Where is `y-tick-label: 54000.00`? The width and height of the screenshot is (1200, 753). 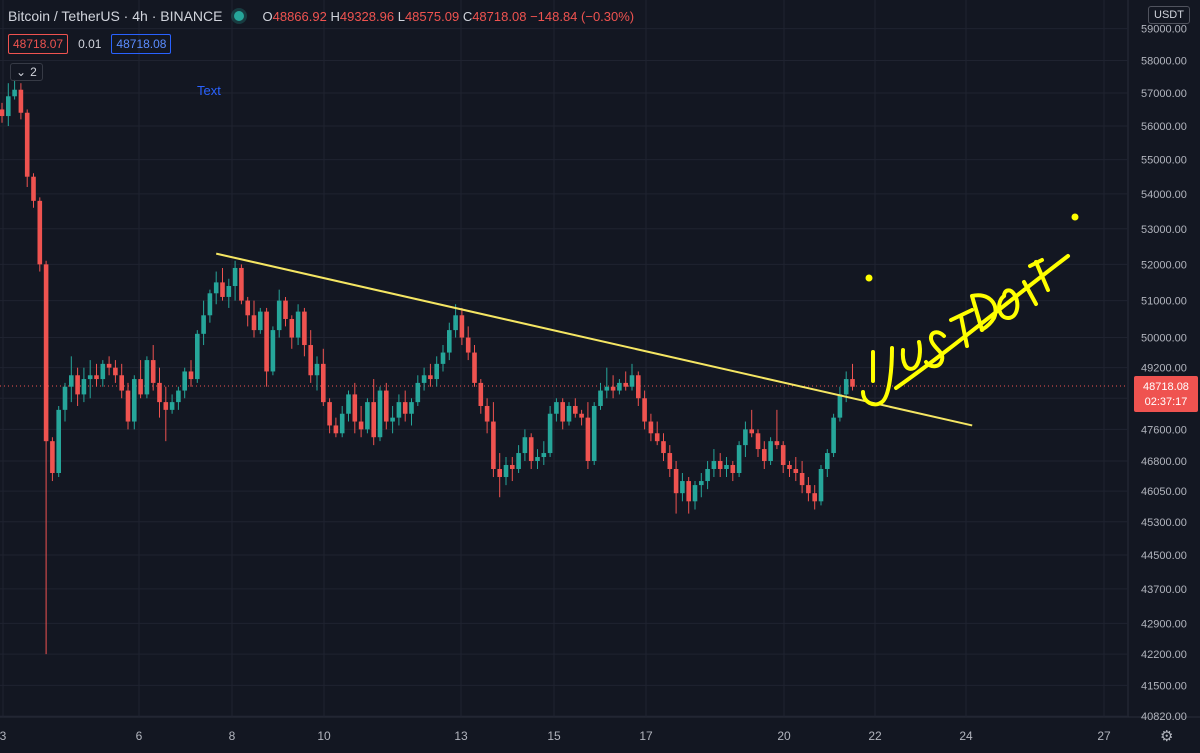
y-tick-label: 54000.00 is located at coordinates (1164, 195).